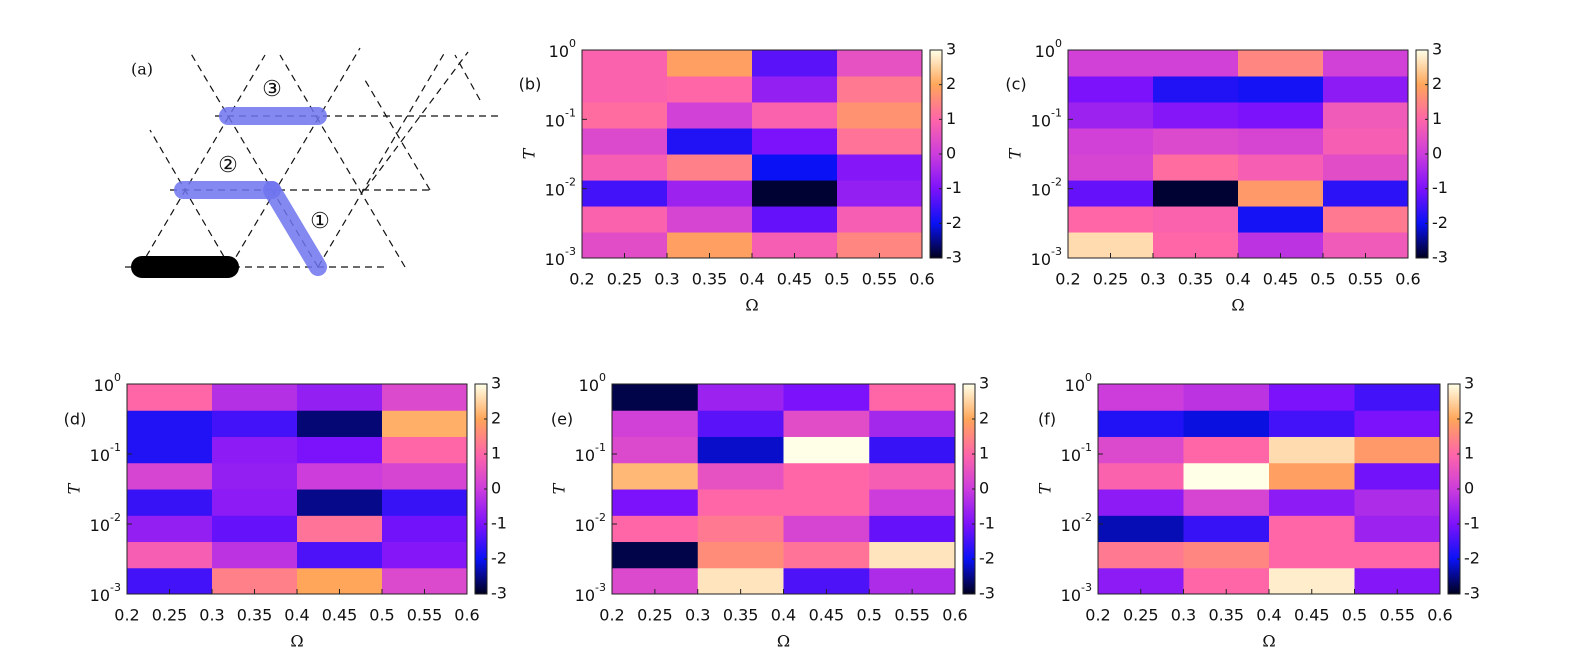  I want to click on y-tick-label: 10⁻³, so click(560, 257).